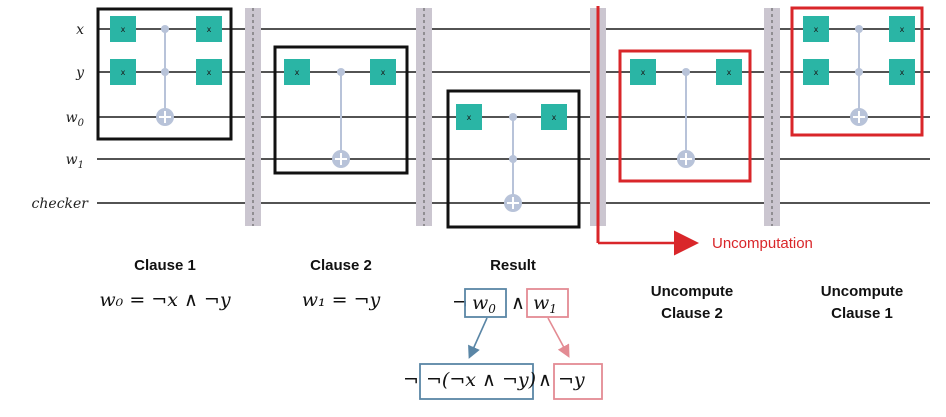 The image size is (946, 417). I want to click on uncompute-clause-1-block: x x x x, so click(857, 71).